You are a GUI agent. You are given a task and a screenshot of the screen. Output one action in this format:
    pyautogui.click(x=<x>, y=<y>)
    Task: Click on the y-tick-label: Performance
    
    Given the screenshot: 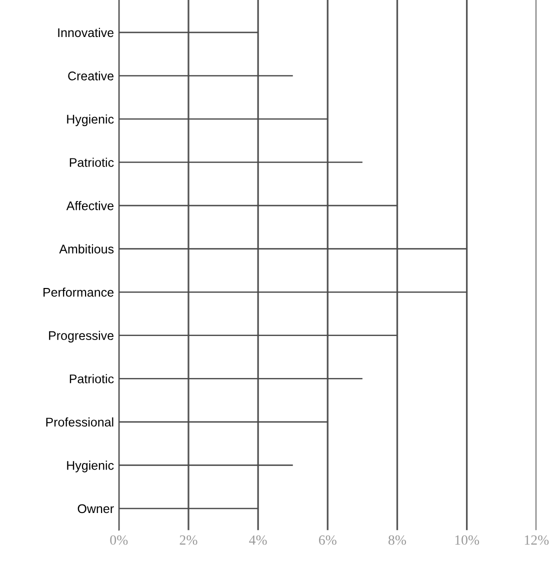 What is the action you would take?
    pyautogui.click(x=79, y=292)
    